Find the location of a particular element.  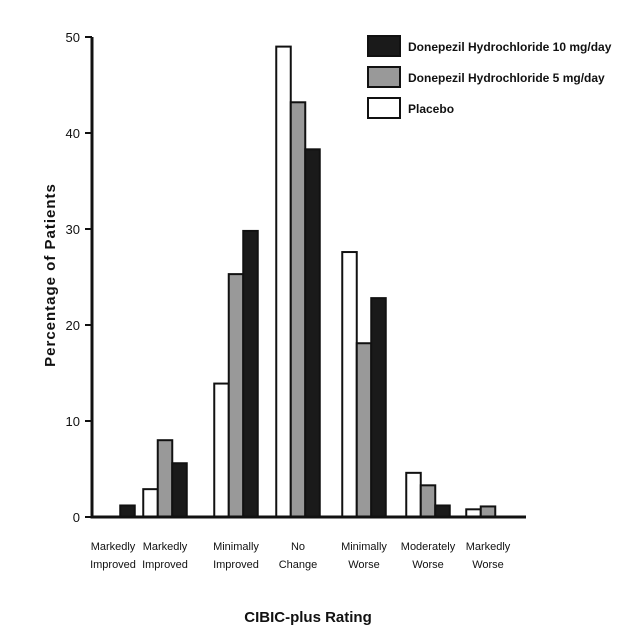

category-label: No is located at coordinates (298, 547).